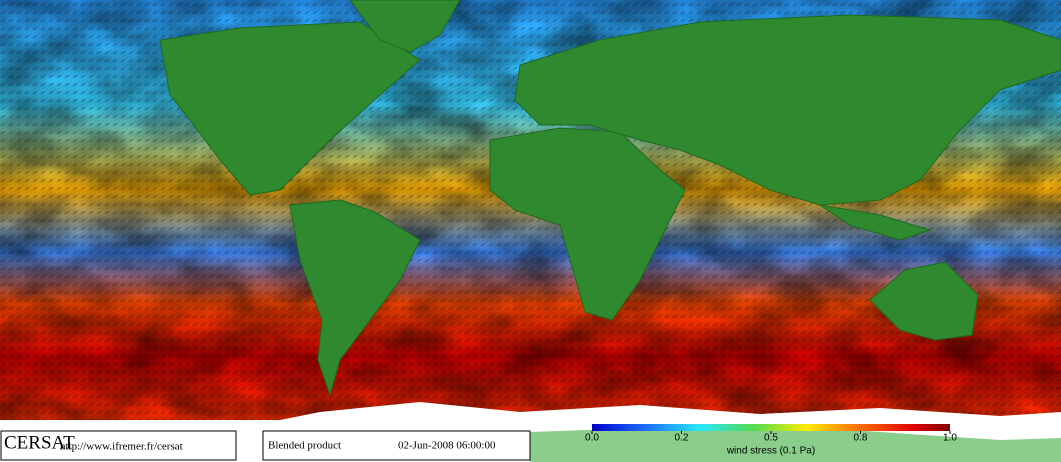  What do you see at coordinates (861, 438) in the screenshot?
I see `colorbar-tick-label: 0.8` at bounding box center [861, 438].